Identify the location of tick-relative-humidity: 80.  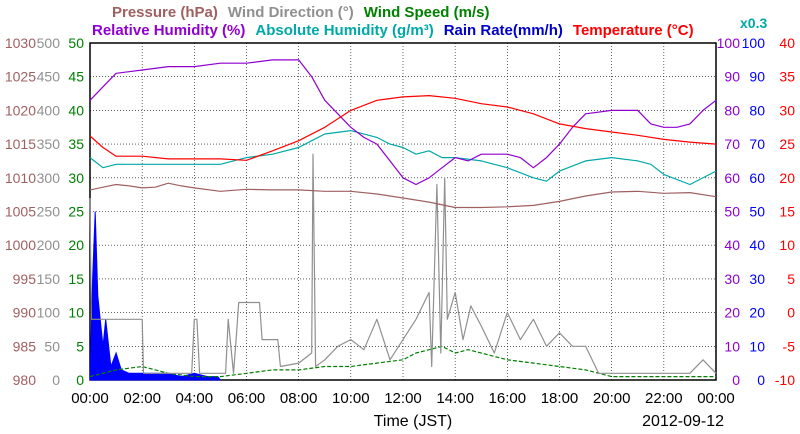
(732, 110).